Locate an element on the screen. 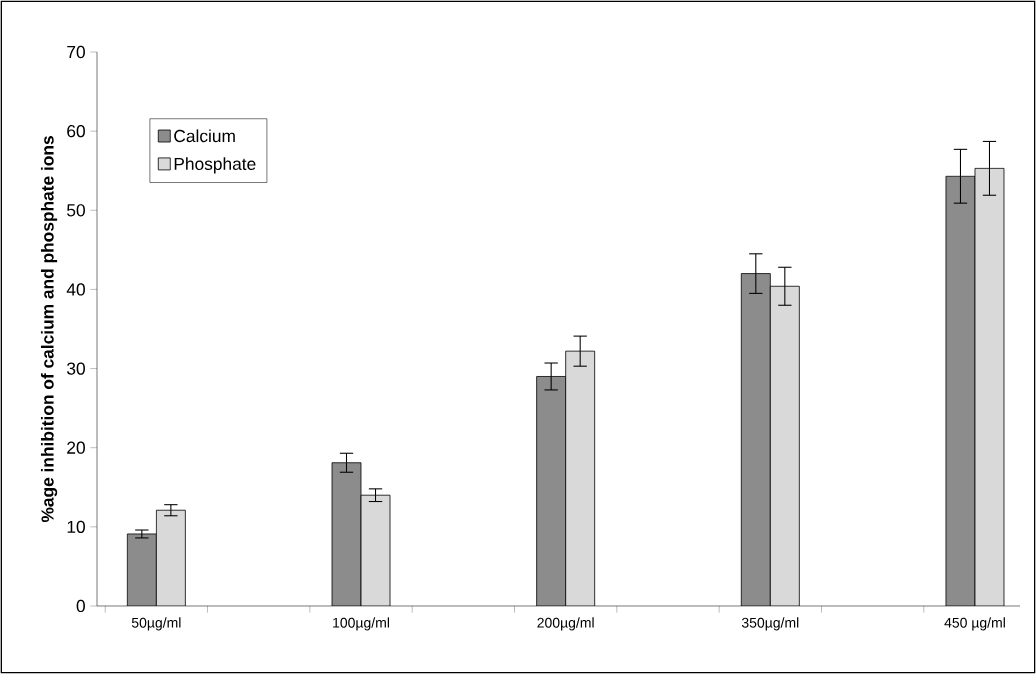  y-tick-label: 30 is located at coordinates (76, 368).